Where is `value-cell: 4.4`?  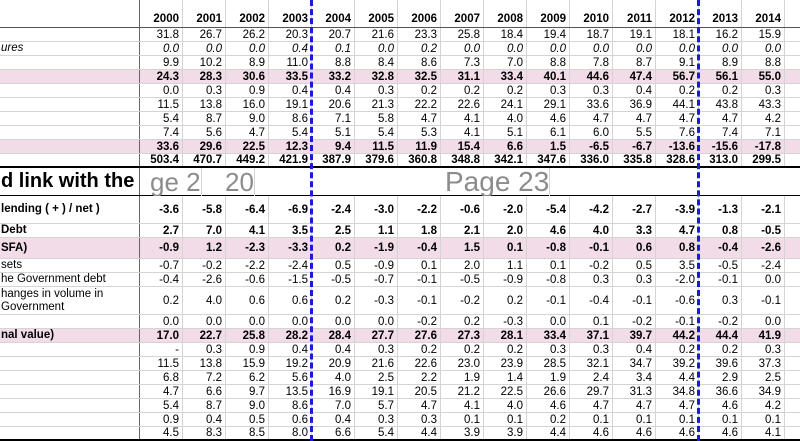 value-cell: 4.4 is located at coordinates (419, 433).